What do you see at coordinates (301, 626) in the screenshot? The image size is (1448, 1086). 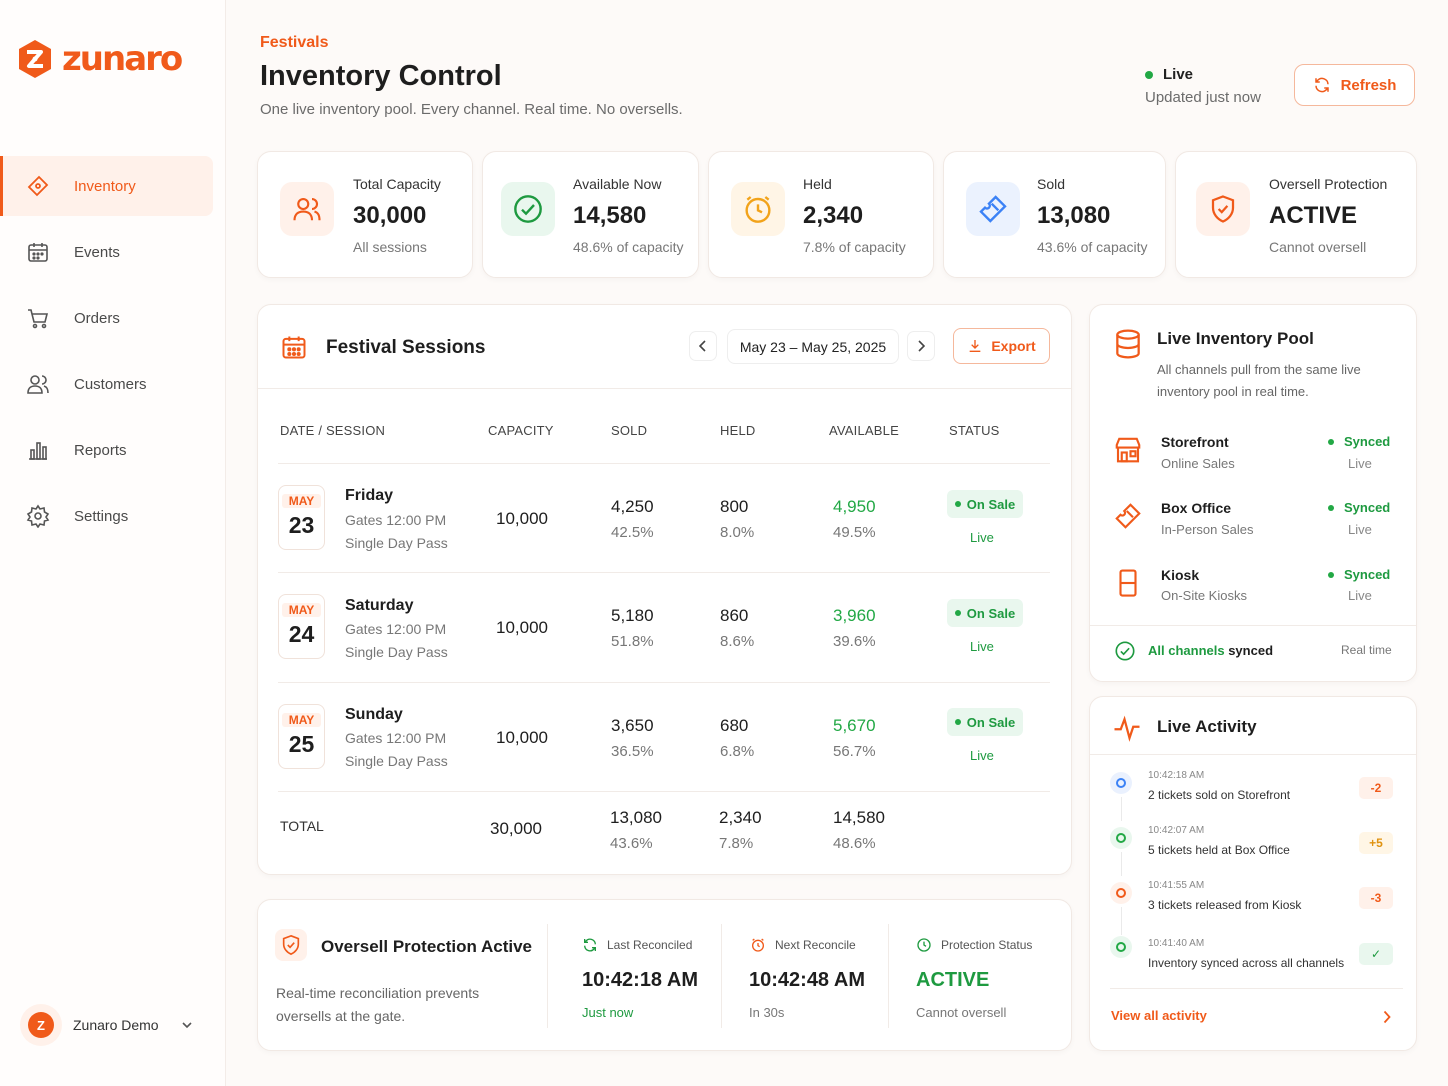 I see `date-badge: MAY 24` at bounding box center [301, 626].